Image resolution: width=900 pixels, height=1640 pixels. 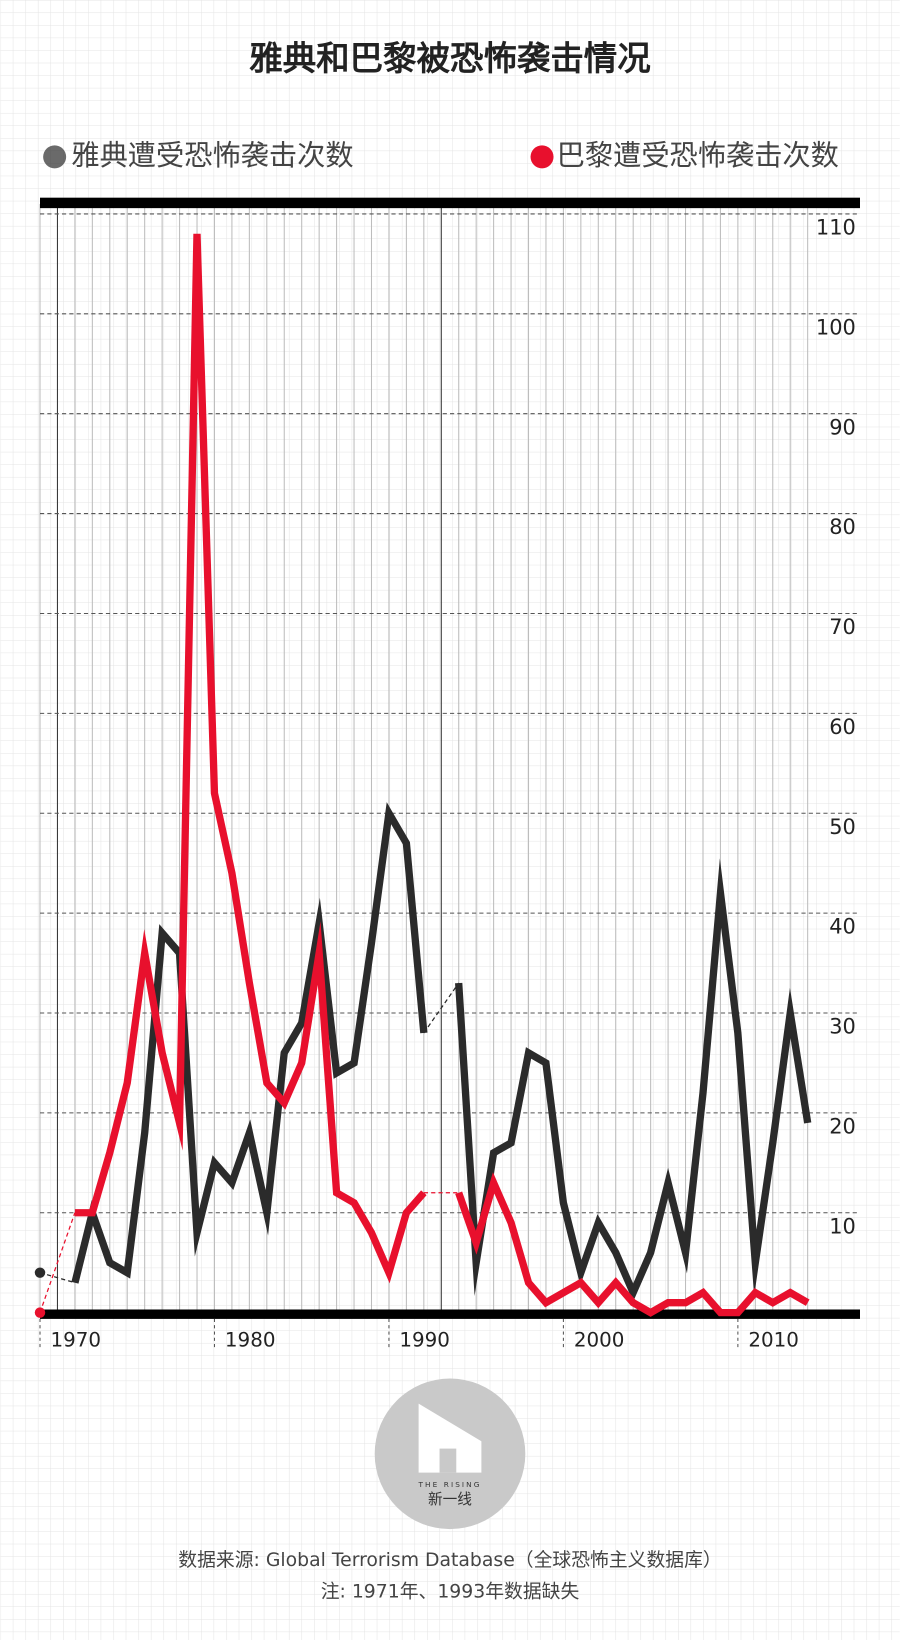 I want to click on legend-item: 巴黎遭受恐怖袭击次数, so click(x=684, y=155).